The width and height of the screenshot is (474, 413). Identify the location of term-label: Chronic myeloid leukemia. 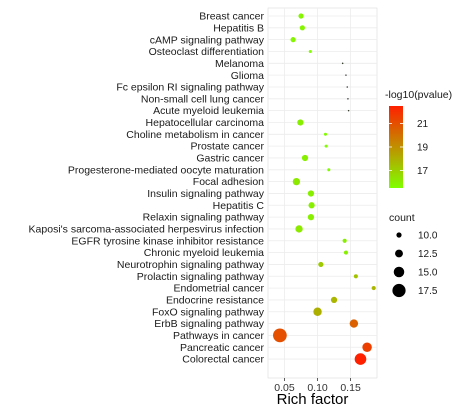
(204, 253).